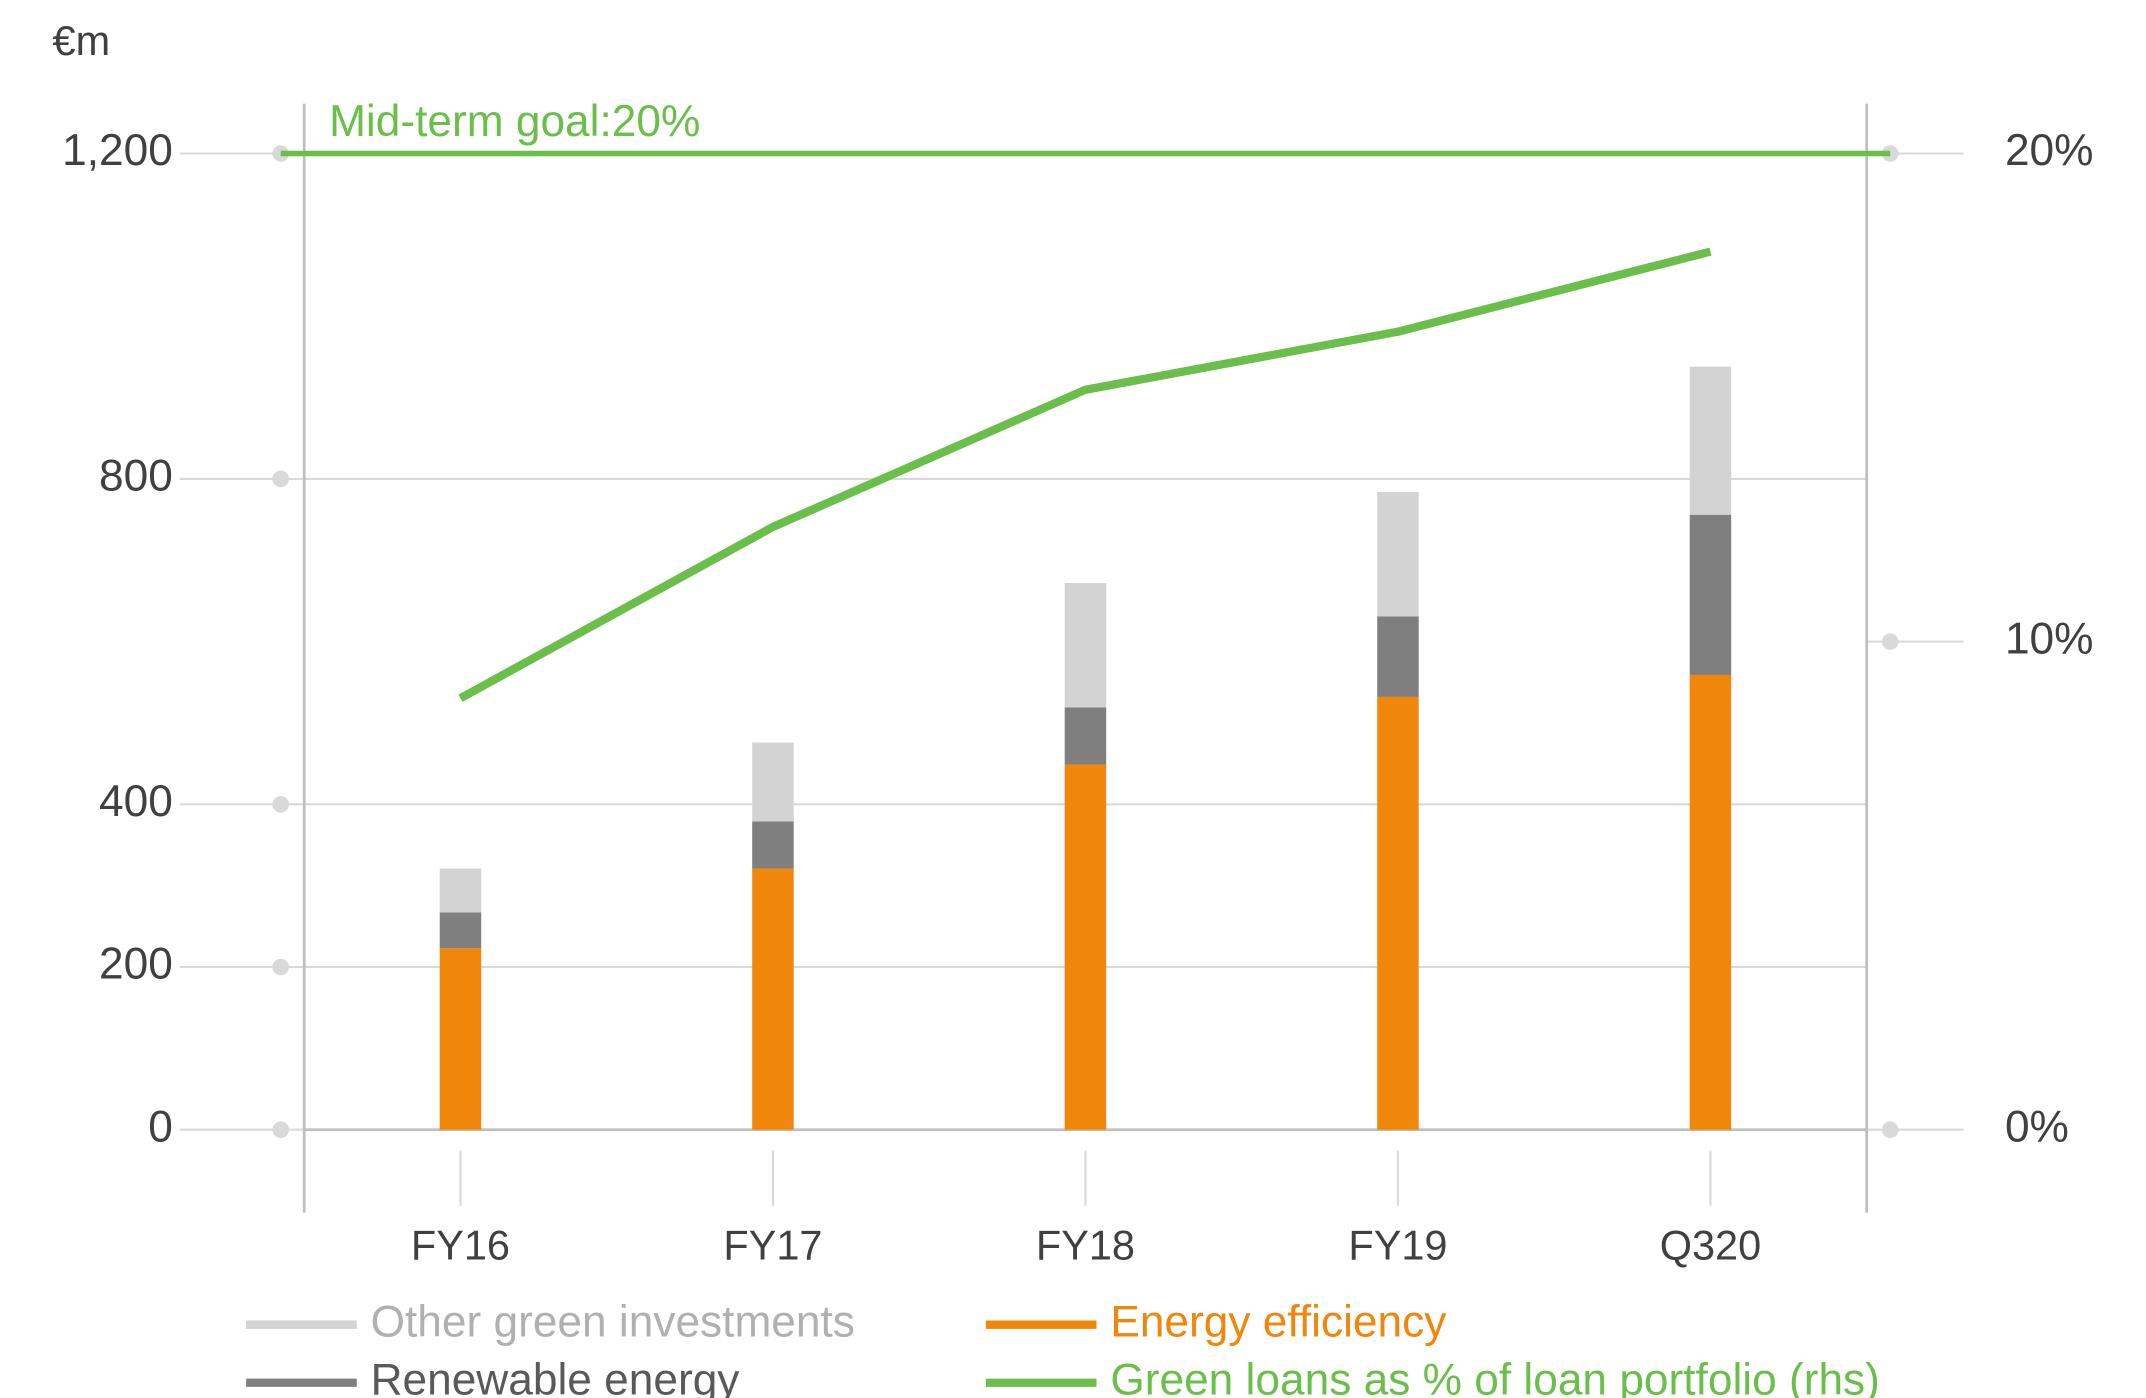 Image resolution: width=2146 pixels, height=1398 pixels. What do you see at coordinates (460, 1245) in the screenshot?
I see `x-tick-label: FY16` at bounding box center [460, 1245].